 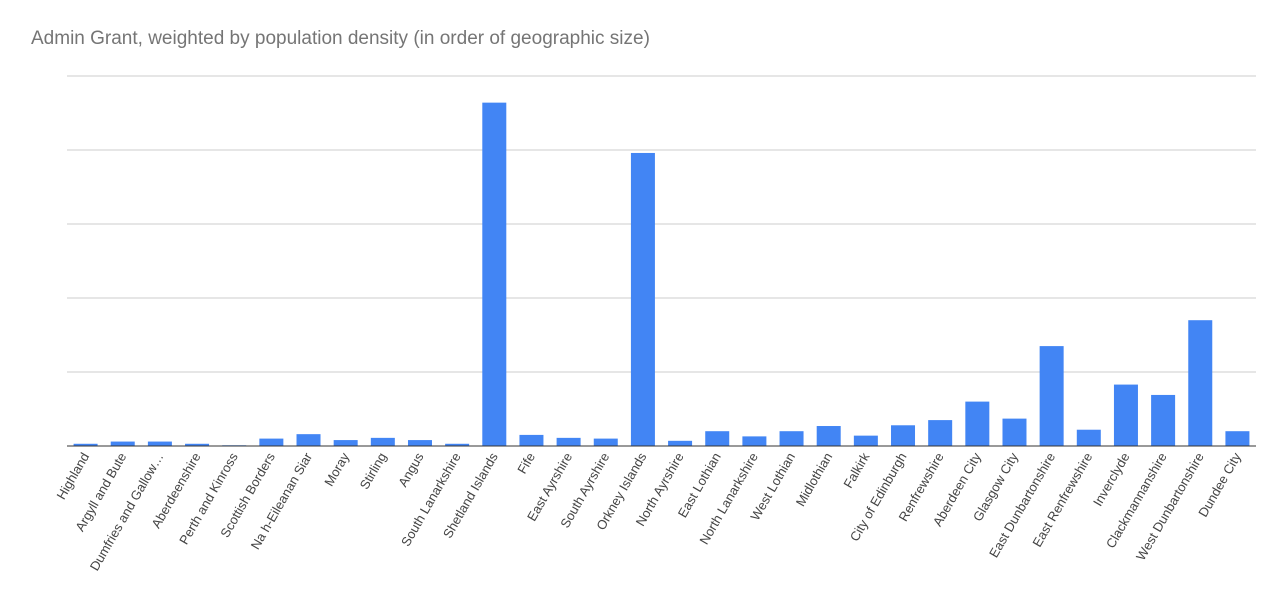 What do you see at coordinates (1022, 505) in the screenshot?
I see `x-tick-label: East Dunbartonshire` at bounding box center [1022, 505].